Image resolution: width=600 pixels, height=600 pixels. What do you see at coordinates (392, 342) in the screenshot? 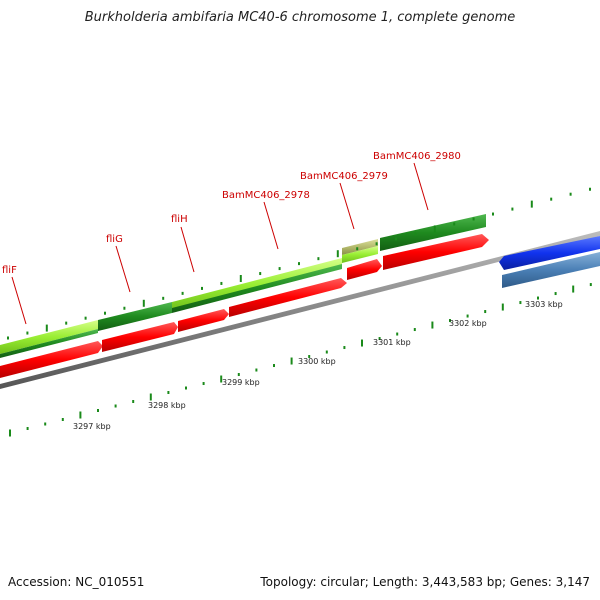
I see `scale-label: 3301 kbp` at bounding box center [392, 342].